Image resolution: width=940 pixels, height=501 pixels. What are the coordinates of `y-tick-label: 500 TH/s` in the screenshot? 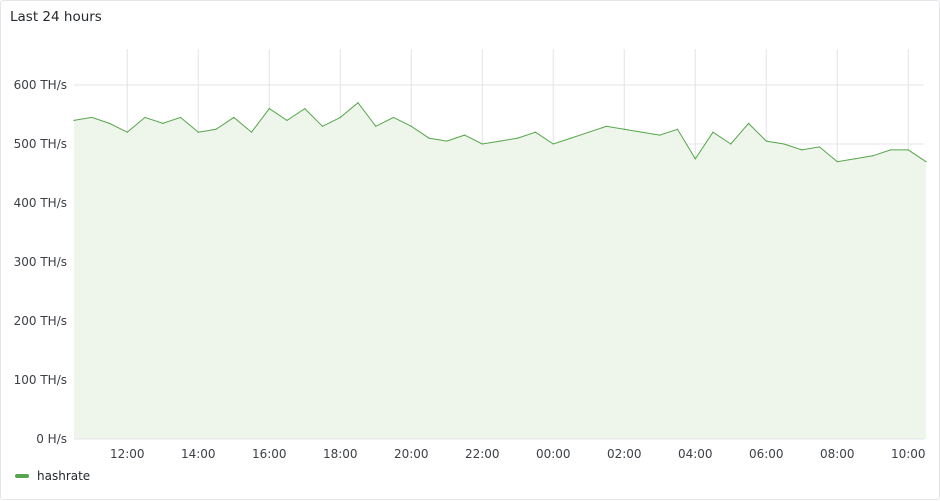 It's located at (40, 144).